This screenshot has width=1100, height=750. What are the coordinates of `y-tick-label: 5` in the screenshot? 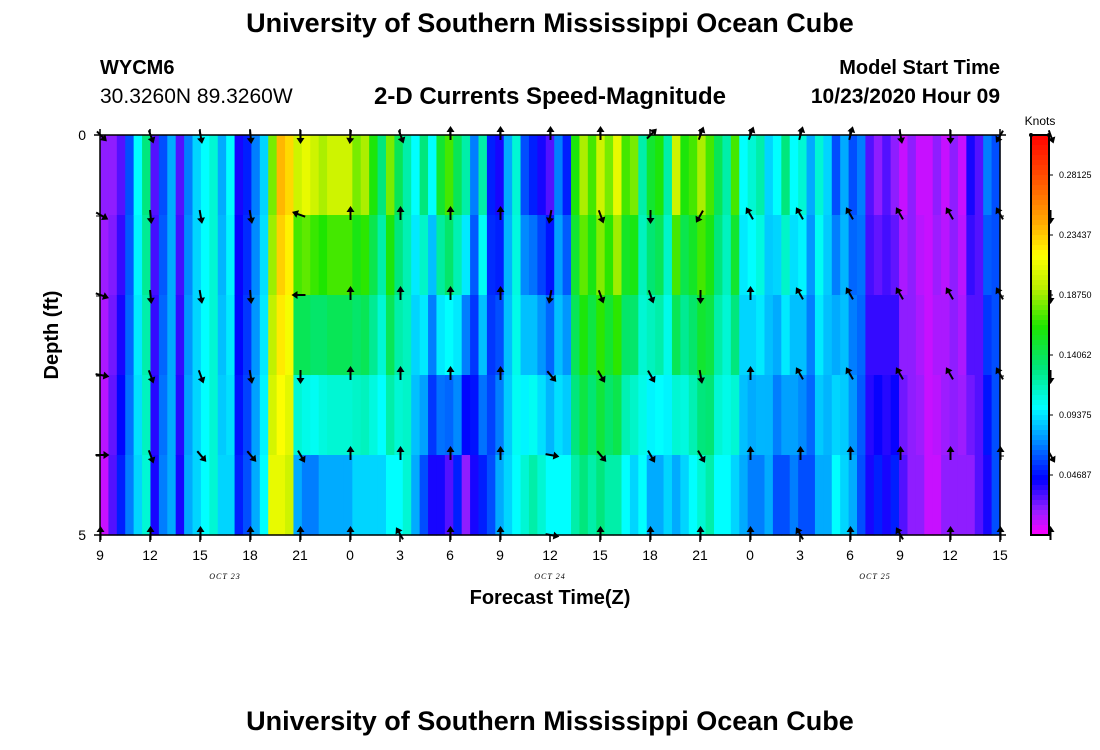 It's located at (82, 535).